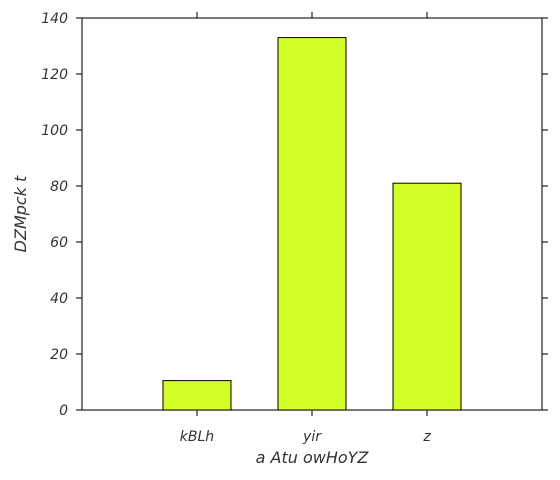 The image size is (560, 480). I want to click on bar-z, so click(427, 296).